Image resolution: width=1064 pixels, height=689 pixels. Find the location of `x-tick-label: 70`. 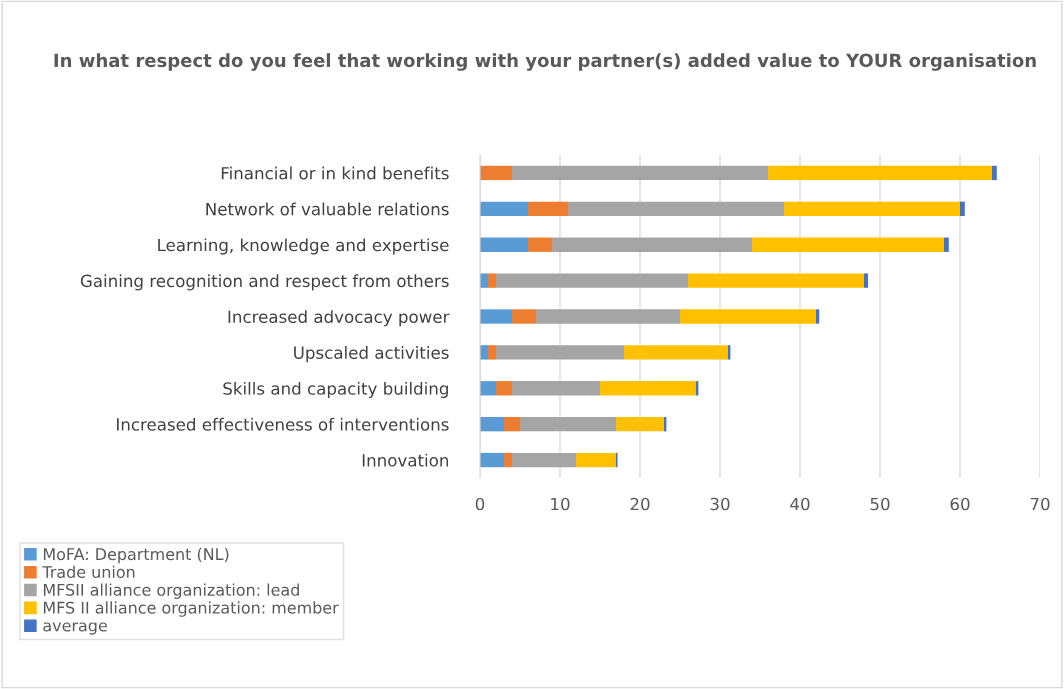

x-tick-label: 70 is located at coordinates (1040, 504).